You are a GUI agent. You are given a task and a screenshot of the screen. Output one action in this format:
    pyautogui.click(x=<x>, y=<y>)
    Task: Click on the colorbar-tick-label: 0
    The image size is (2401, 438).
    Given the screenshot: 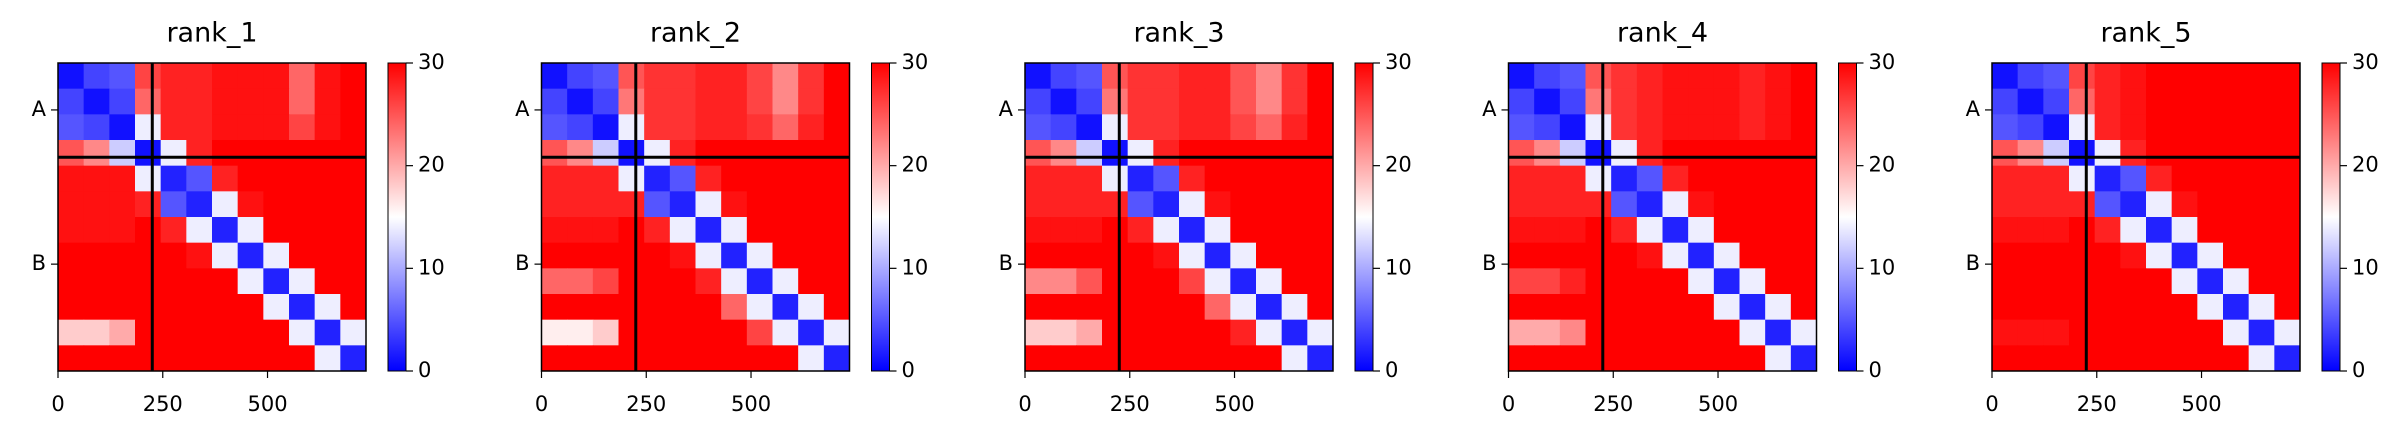 What is the action you would take?
    pyautogui.click(x=2358, y=370)
    